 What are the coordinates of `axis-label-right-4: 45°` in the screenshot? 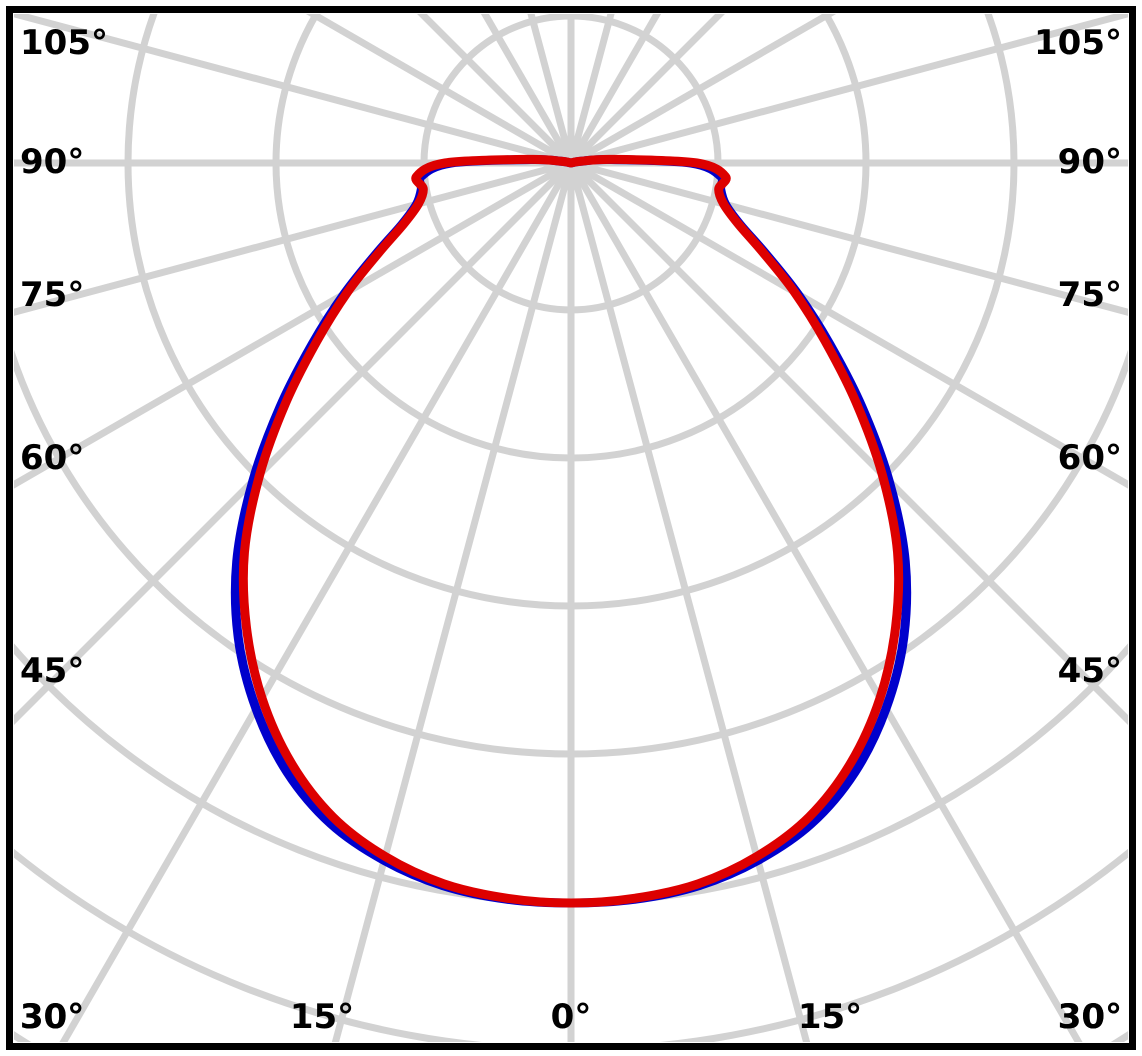 It's located at (1089, 671).